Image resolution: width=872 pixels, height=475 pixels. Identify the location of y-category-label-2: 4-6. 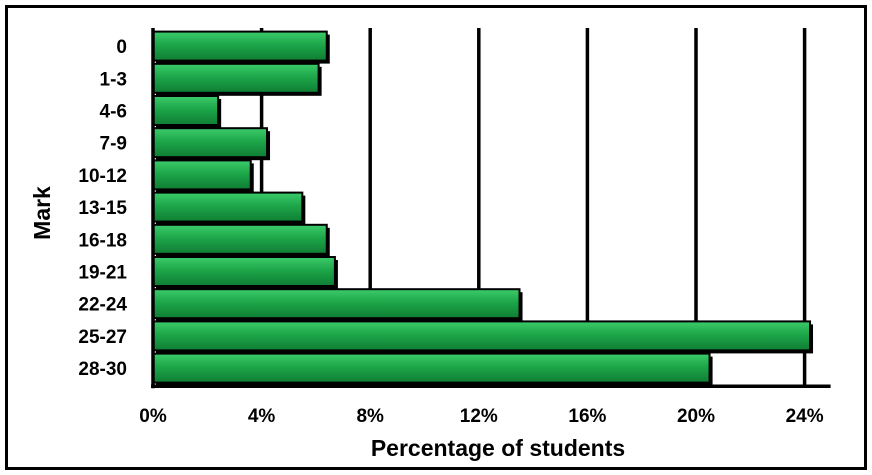
(113, 112).